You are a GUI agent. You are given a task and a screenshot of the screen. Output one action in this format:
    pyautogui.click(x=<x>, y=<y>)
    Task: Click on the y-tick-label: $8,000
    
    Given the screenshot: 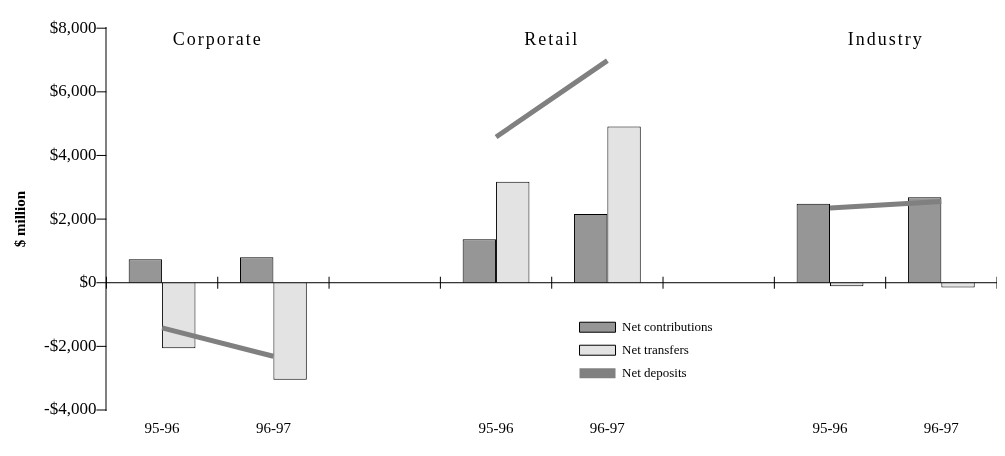 What is the action you would take?
    pyautogui.click(x=73, y=27)
    